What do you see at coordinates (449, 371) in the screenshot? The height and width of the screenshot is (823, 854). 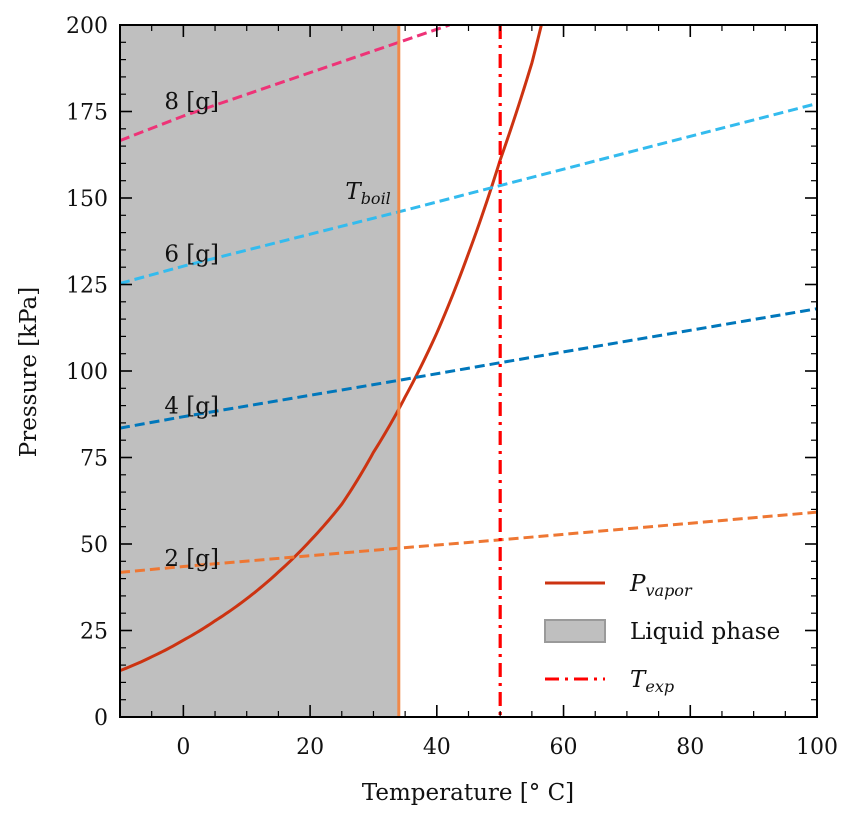 I see `vertical-lines-layer` at bounding box center [449, 371].